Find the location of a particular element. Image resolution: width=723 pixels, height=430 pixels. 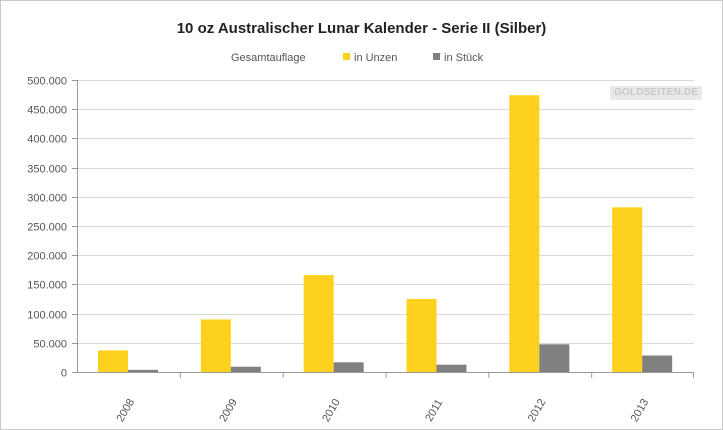

y-tick-label: 500.000 is located at coordinates (47, 82).